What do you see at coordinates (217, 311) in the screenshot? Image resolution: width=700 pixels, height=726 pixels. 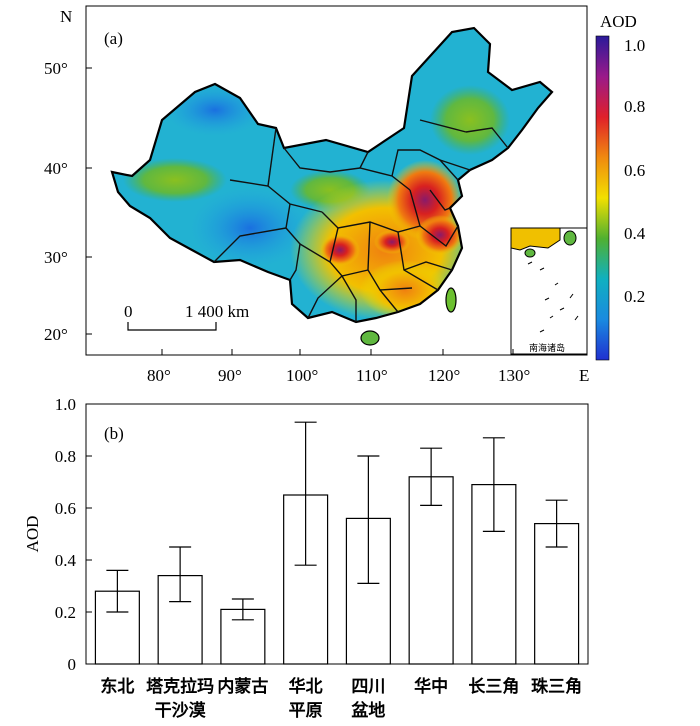 I see `scale-text: 1 400 km` at bounding box center [217, 311].